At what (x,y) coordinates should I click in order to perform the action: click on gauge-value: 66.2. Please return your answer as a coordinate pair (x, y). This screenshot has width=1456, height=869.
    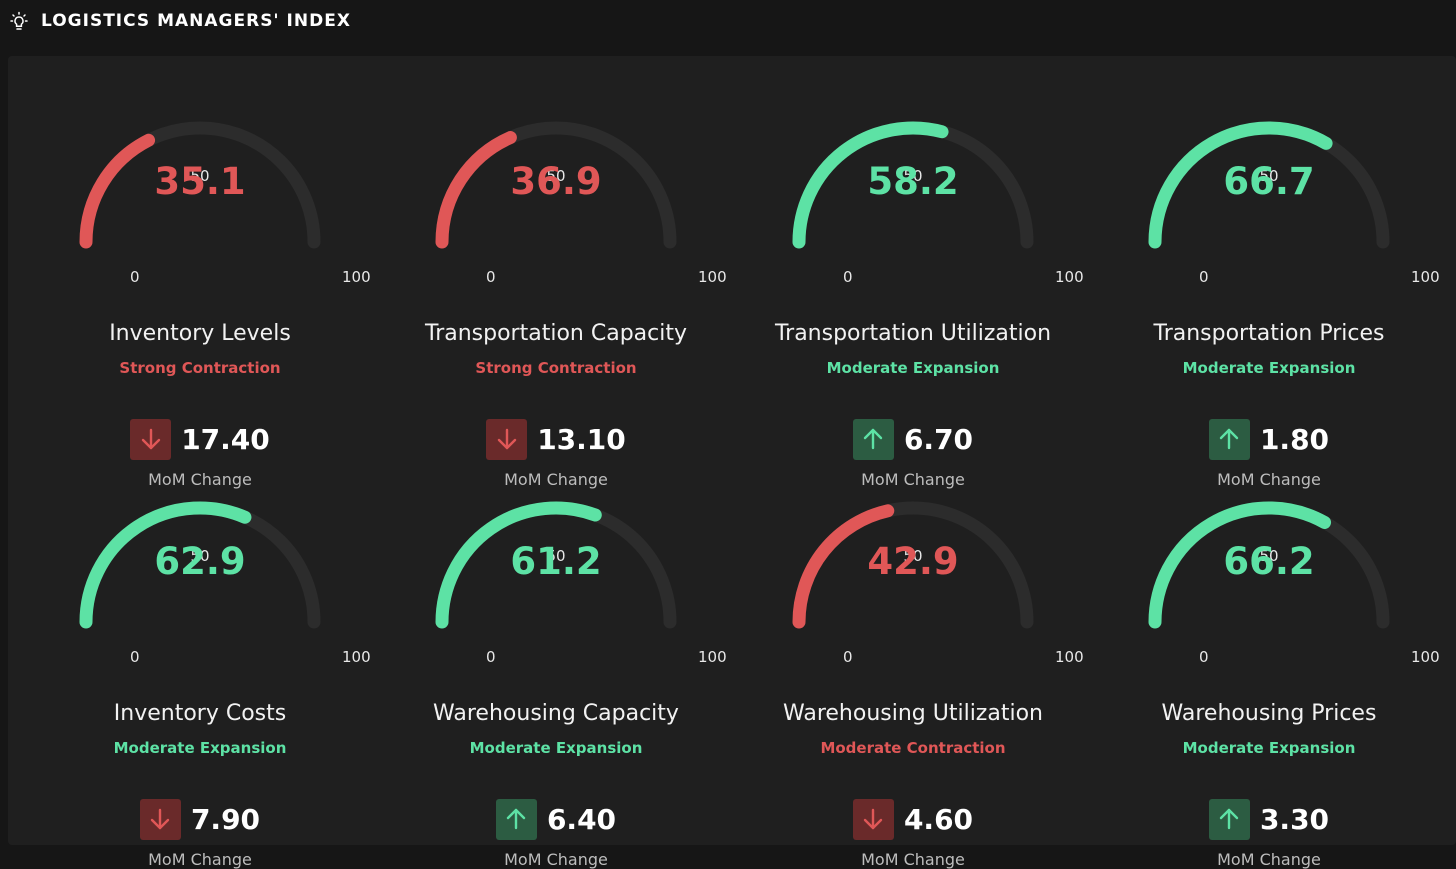
    Looking at the image, I should click on (1269, 561).